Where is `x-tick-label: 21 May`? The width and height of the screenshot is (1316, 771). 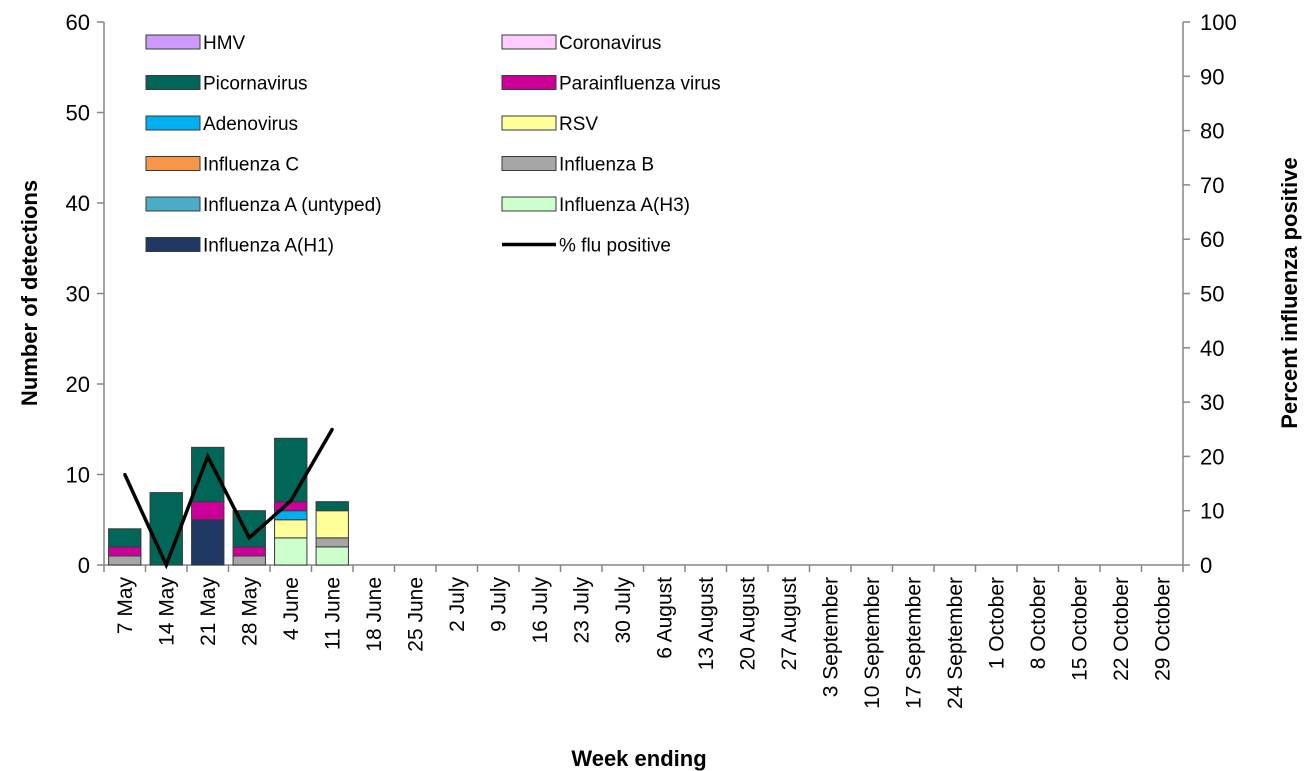
x-tick-label: 21 May is located at coordinates (208, 611).